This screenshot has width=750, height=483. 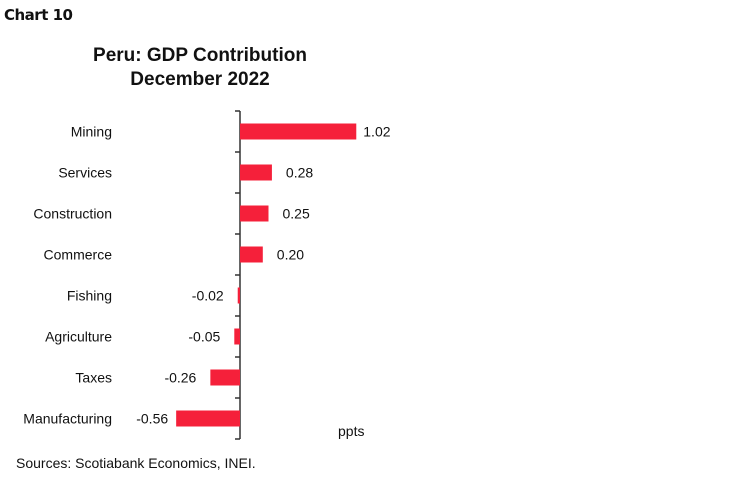 I want to click on bar-taxes, so click(x=225, y=377).